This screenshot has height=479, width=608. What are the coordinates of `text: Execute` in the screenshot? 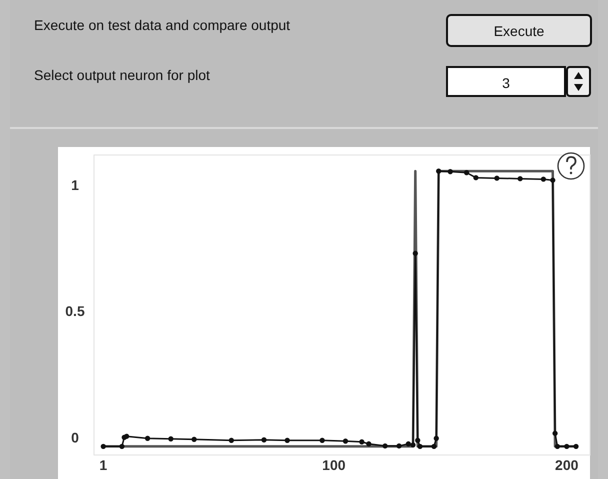 It's located at (519, 31).